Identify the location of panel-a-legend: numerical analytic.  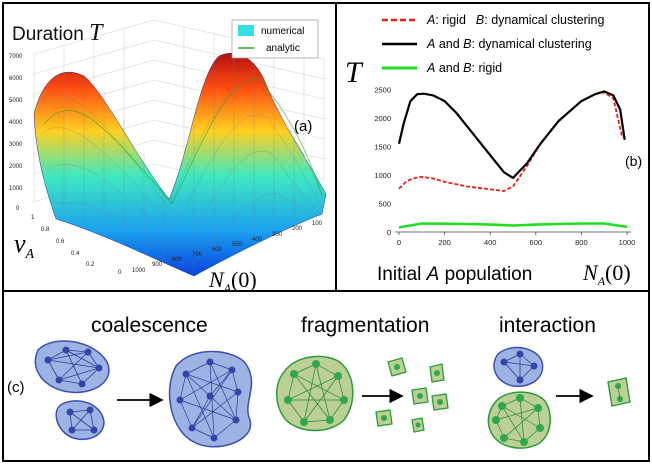
(275, 39).